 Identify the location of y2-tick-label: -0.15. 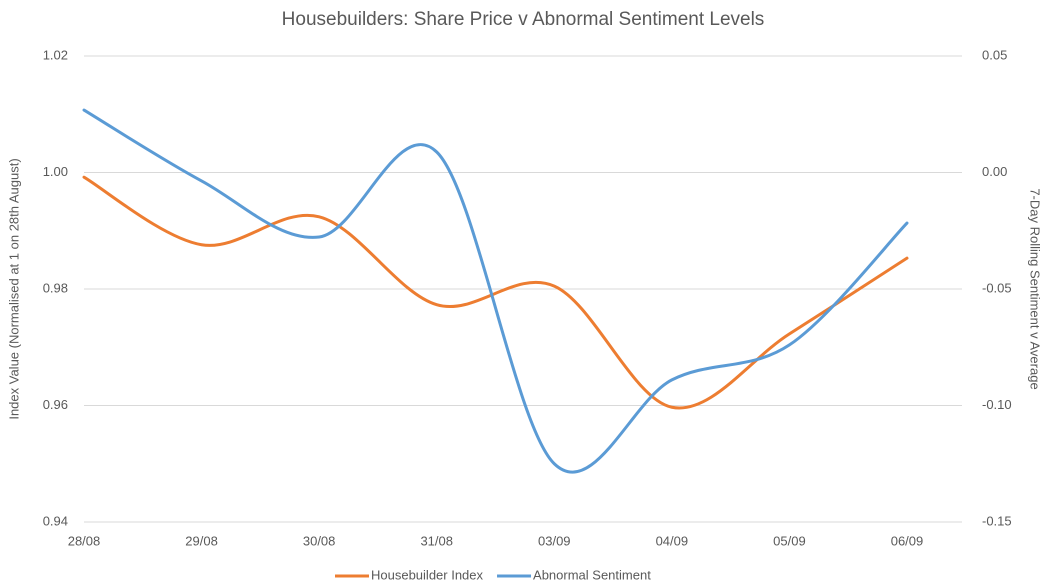
(997, 520).